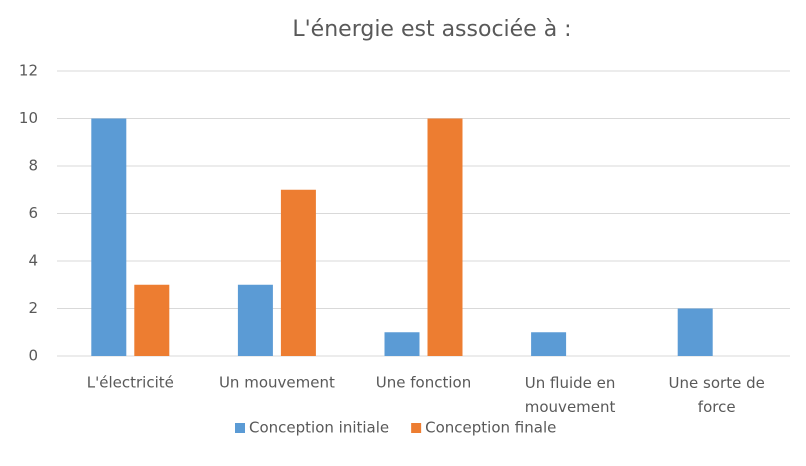 This screenshot has width=806, height=466. What do you see at coordinates (28, 118) in the screenshot?
I see `y-tick-label: 10` at bounding box center [28, 118].